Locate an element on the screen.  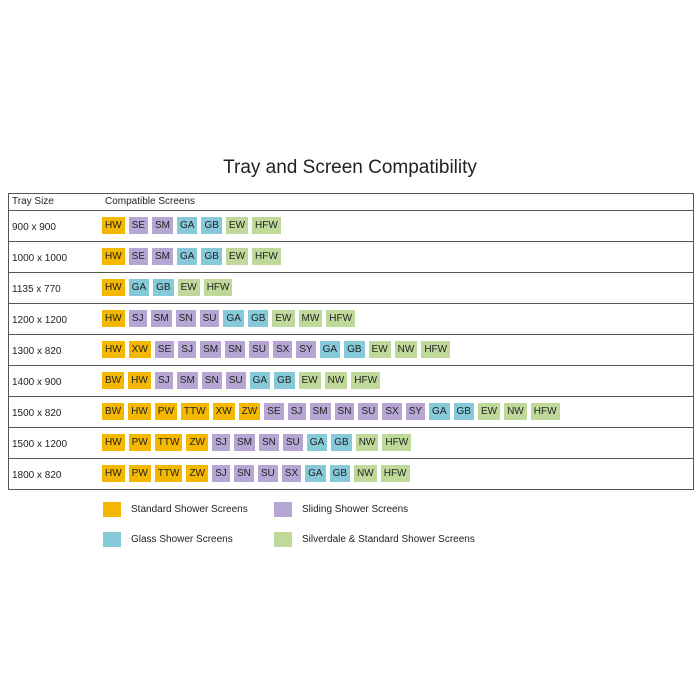
table-row: 1400 x 900 BW HW SJ SM SN SU GA GB EW NW HFW is located at coordinates (351, 381).